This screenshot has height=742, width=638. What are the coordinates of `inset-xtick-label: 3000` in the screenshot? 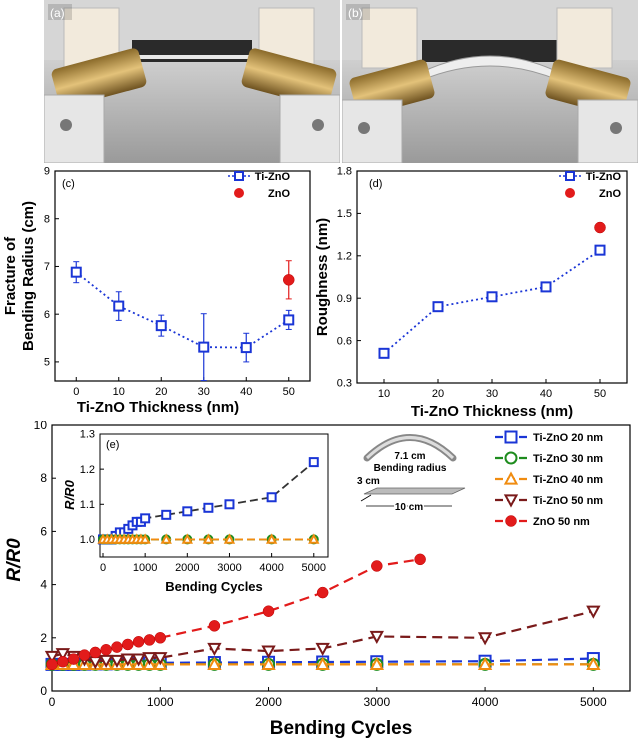 It's located at (229, 568).